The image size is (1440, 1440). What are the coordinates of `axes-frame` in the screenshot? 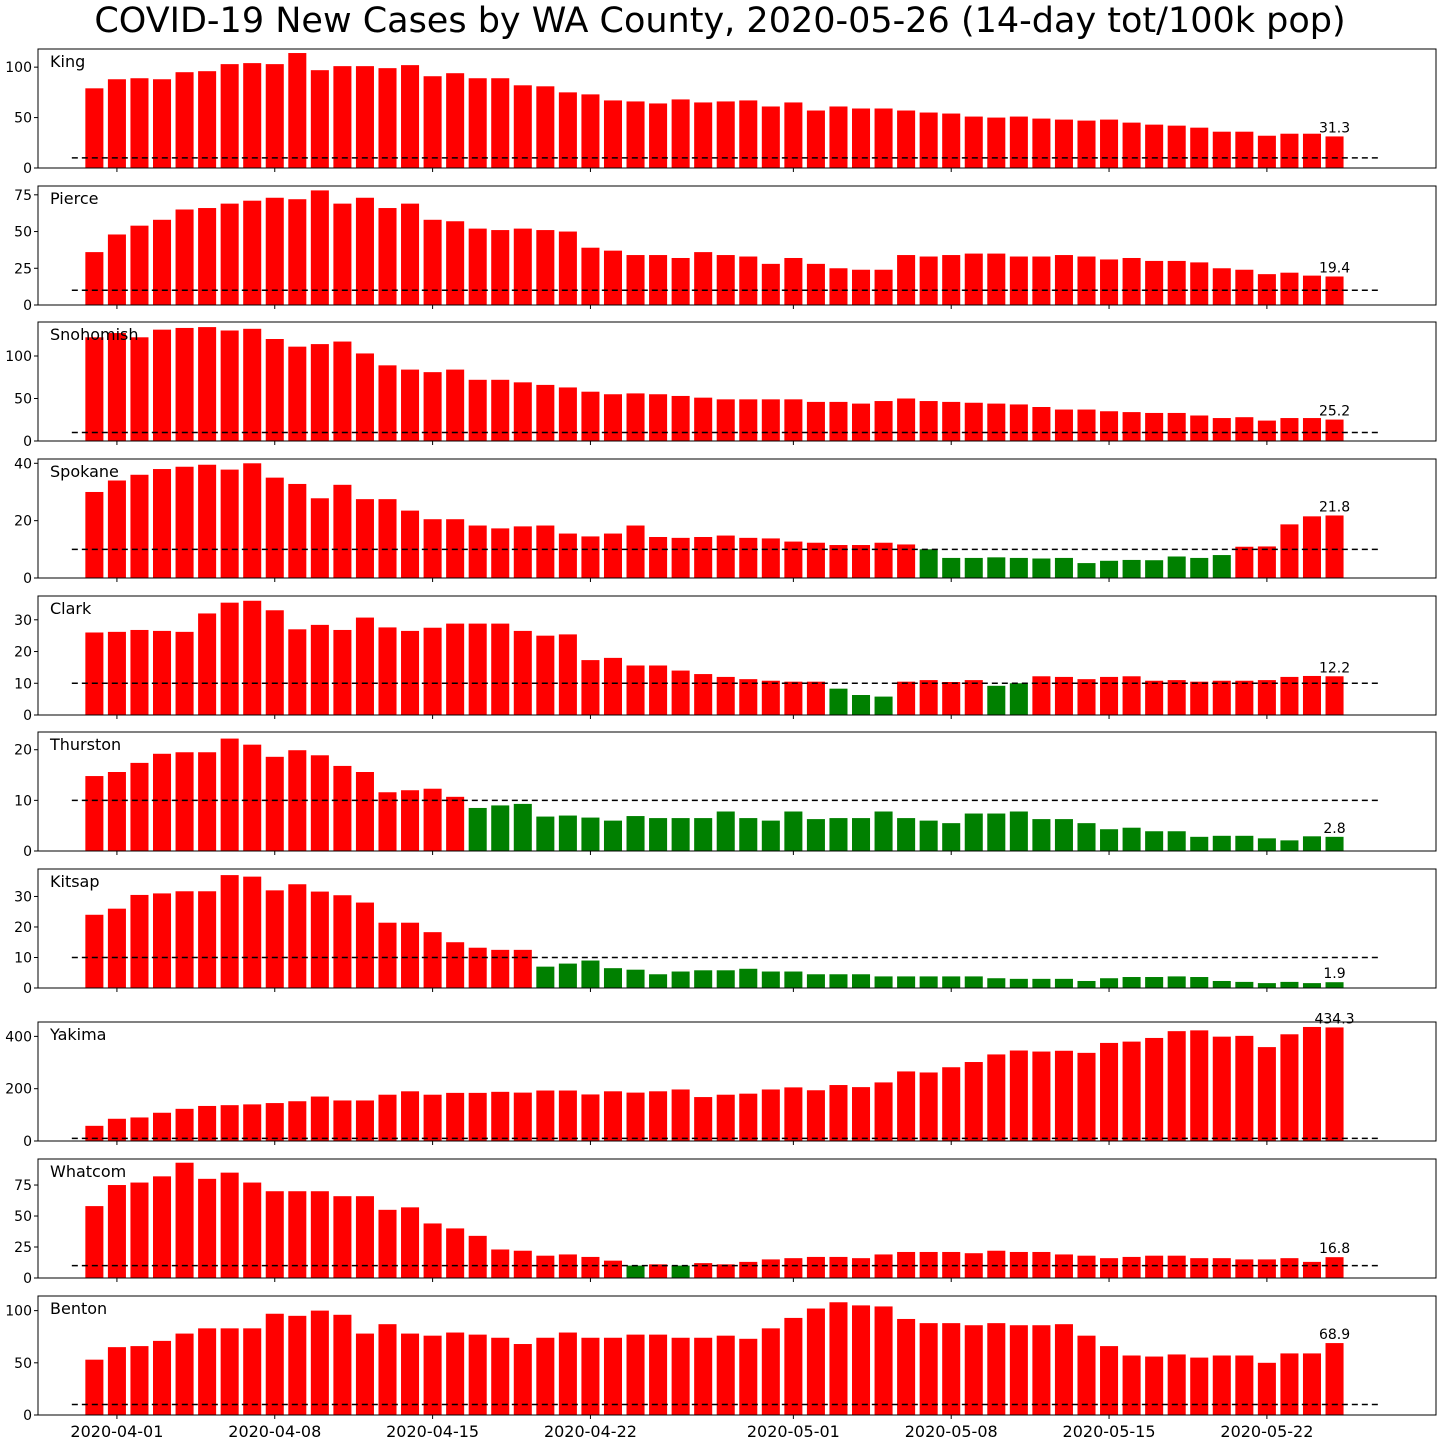 It's located at (737, 928).